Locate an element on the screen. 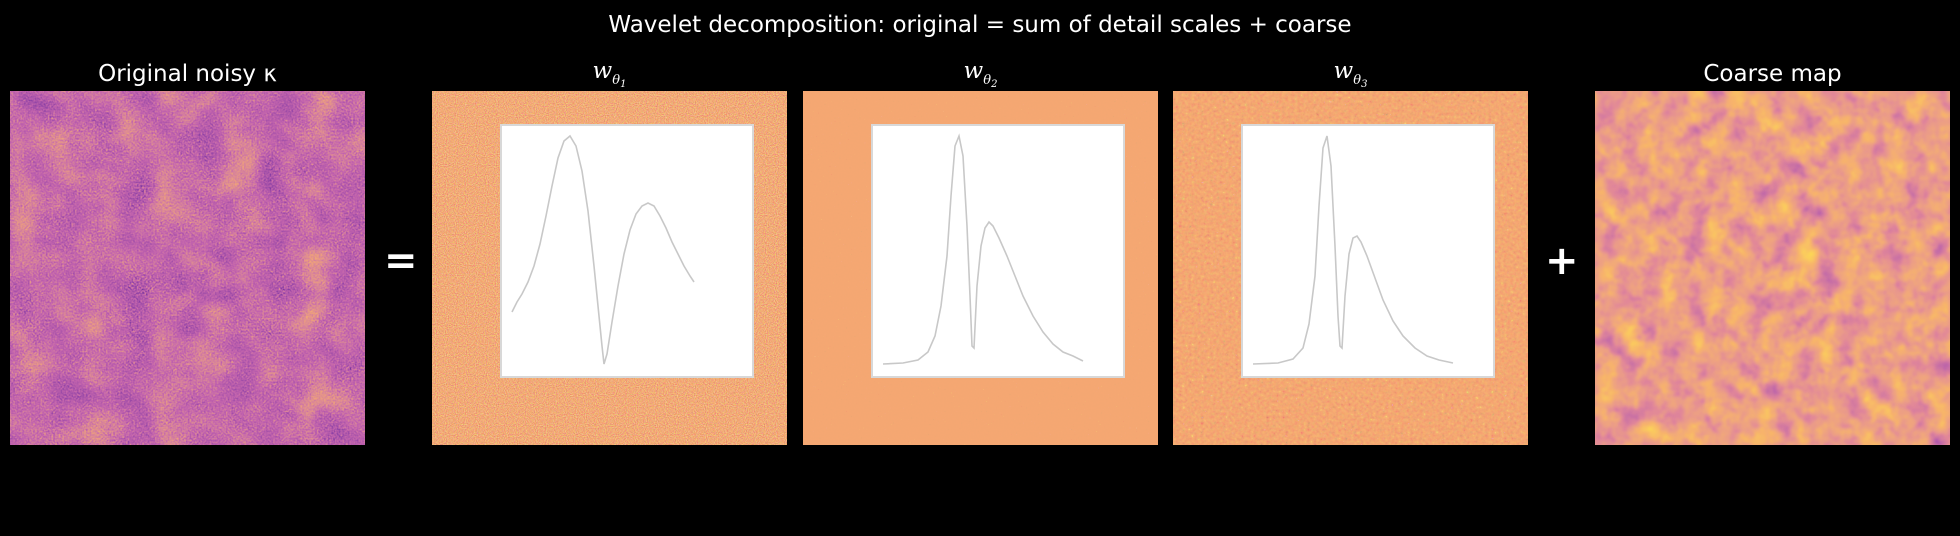 The image size is (1960, 536). w3-inset-curve is located at coordinates (1353, 250).